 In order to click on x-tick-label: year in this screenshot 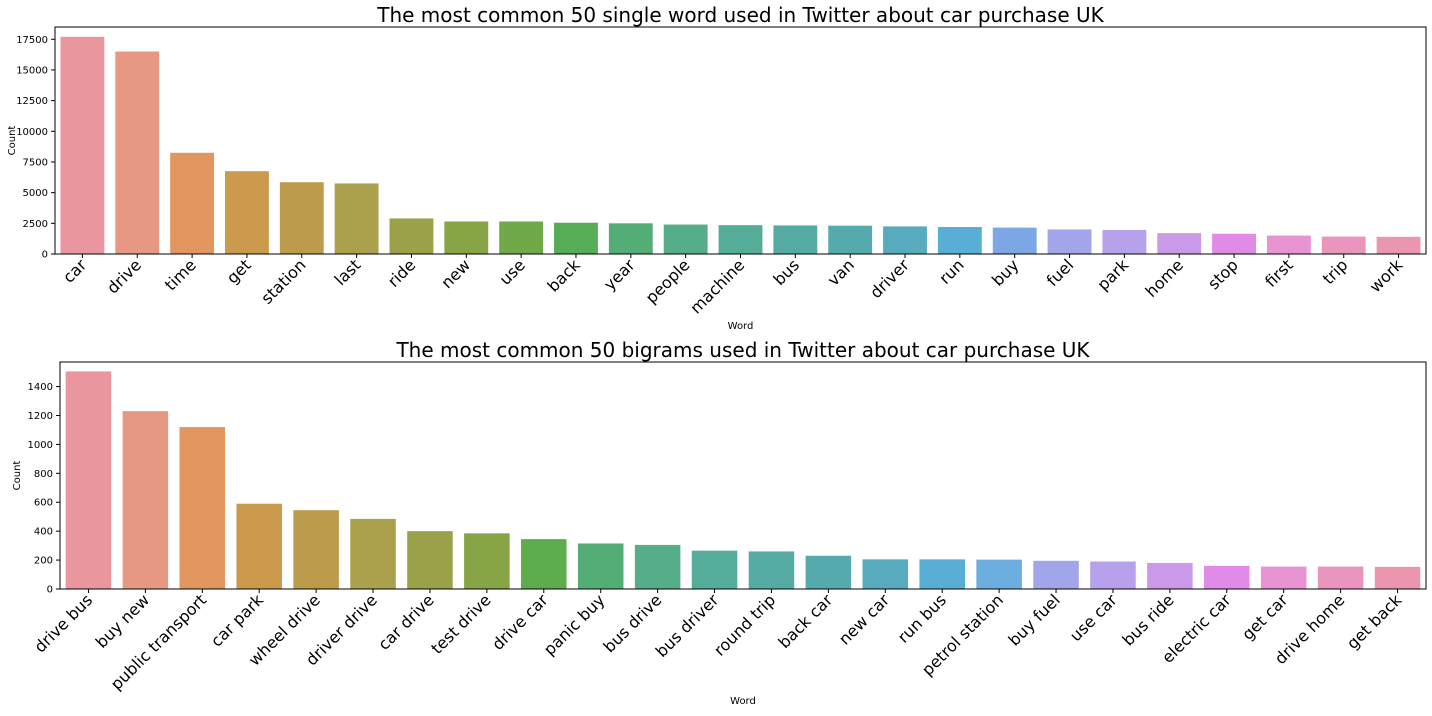, I will do `click(619, 274)`.